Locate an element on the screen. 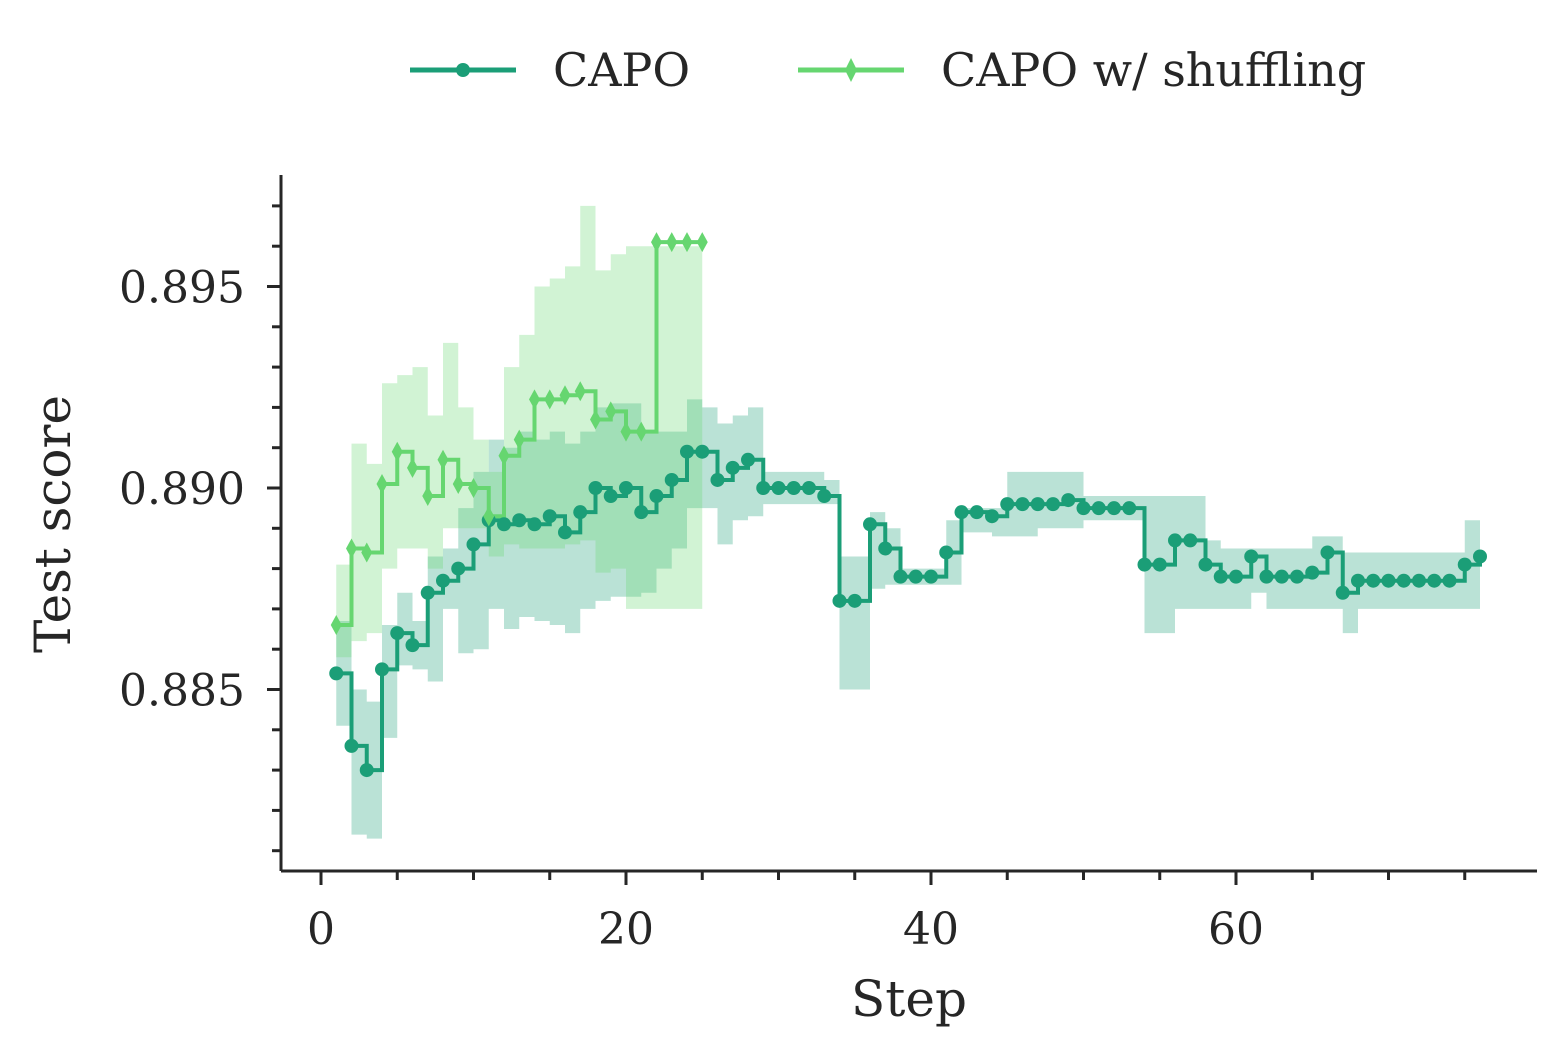 The width and height of the screenshot is (1566, 1057). legend-marker-capo-shuffling is located at coordinates (851, 70).